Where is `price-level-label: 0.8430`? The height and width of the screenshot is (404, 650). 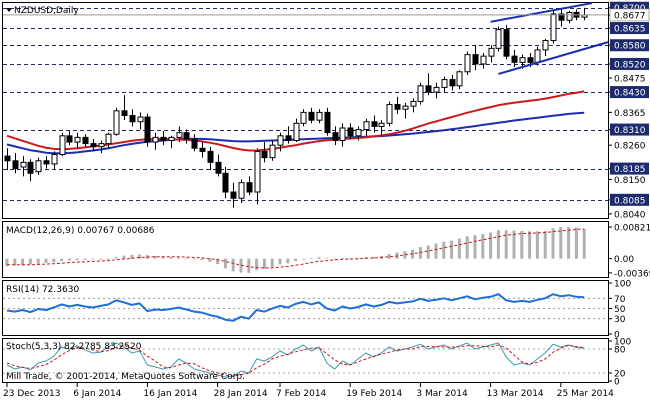 price-level-label: 0.8430 is located at coordinates (629, 92).